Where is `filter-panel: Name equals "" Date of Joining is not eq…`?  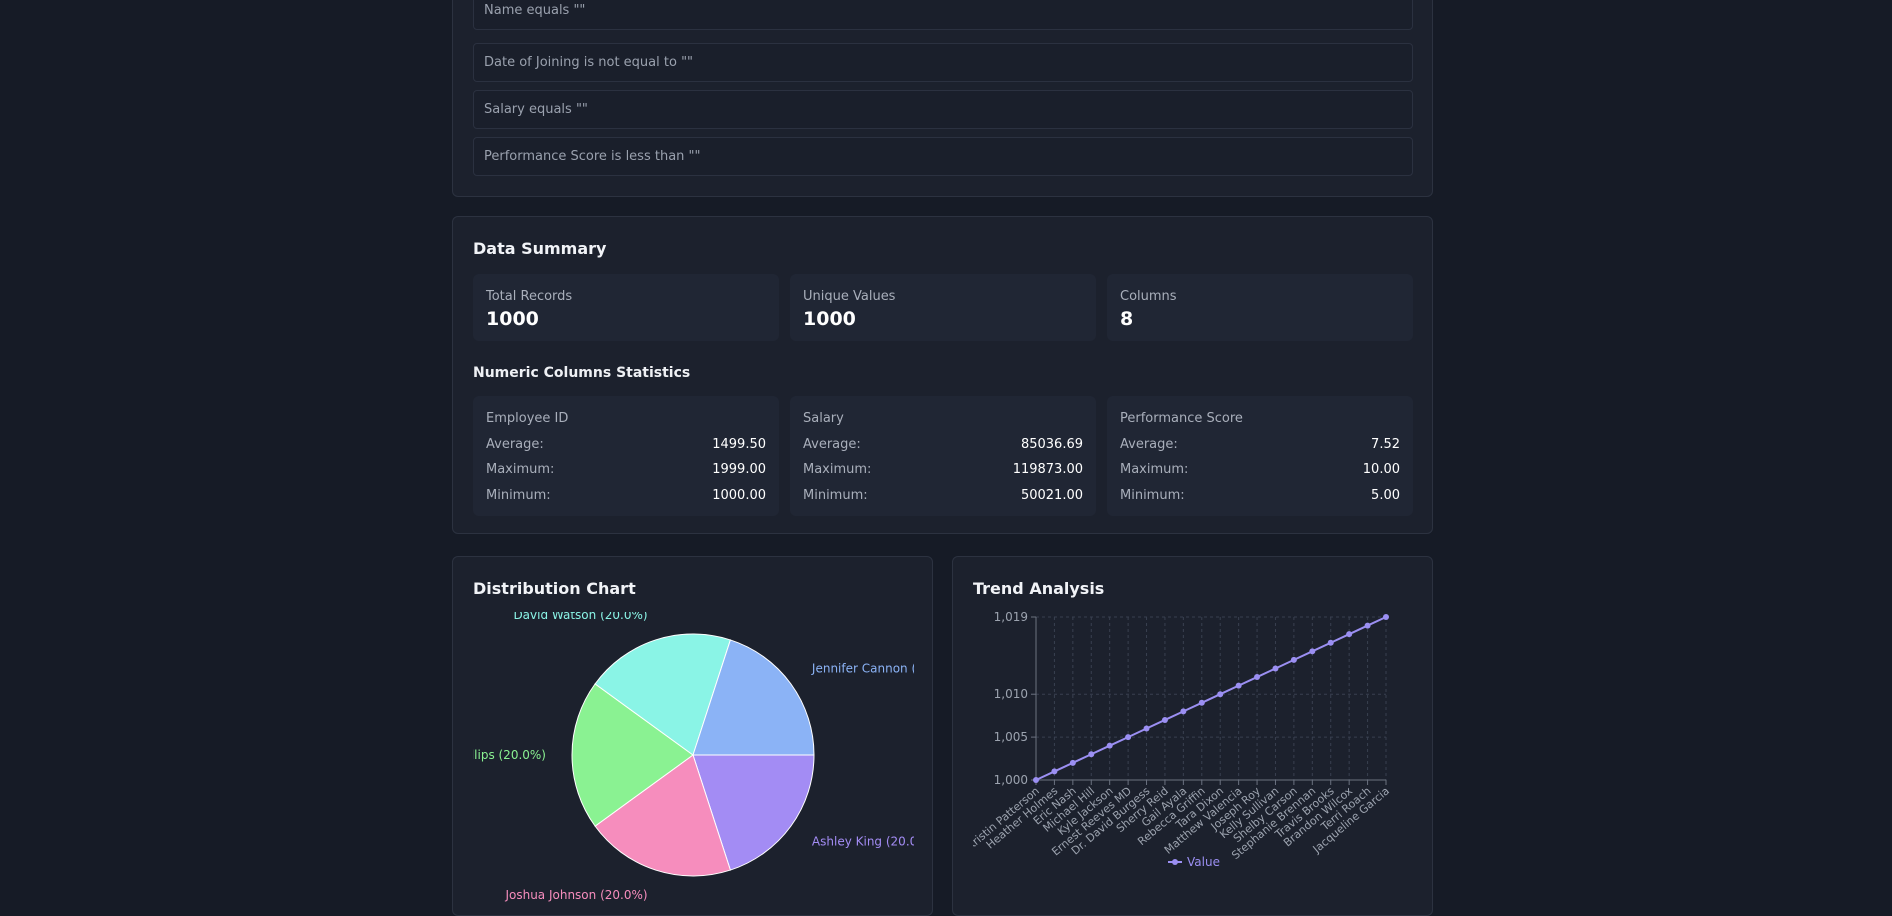
filter-panel: Name equals "" Date of Joining is not eq… is located at coordinates (942, 98).